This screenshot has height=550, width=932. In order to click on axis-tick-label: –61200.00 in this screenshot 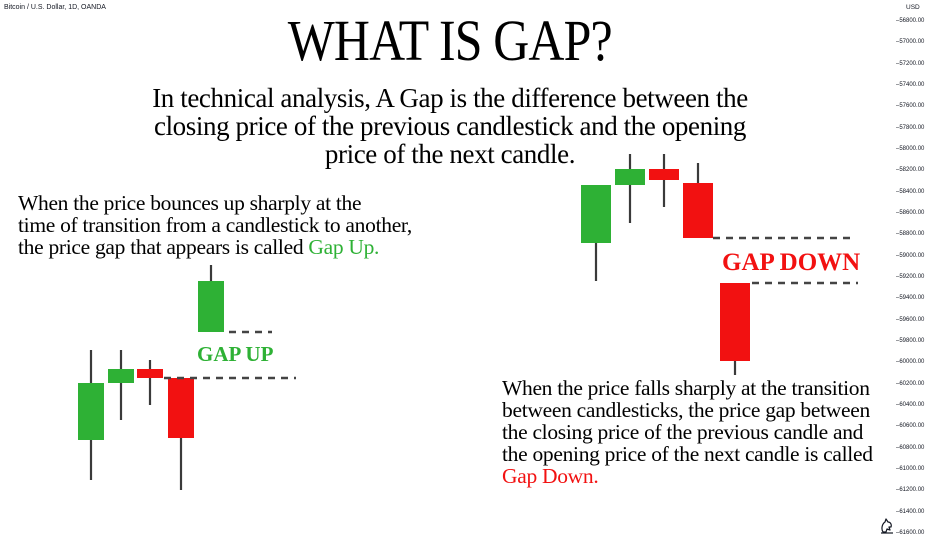, I will do `click(910, 490)`.